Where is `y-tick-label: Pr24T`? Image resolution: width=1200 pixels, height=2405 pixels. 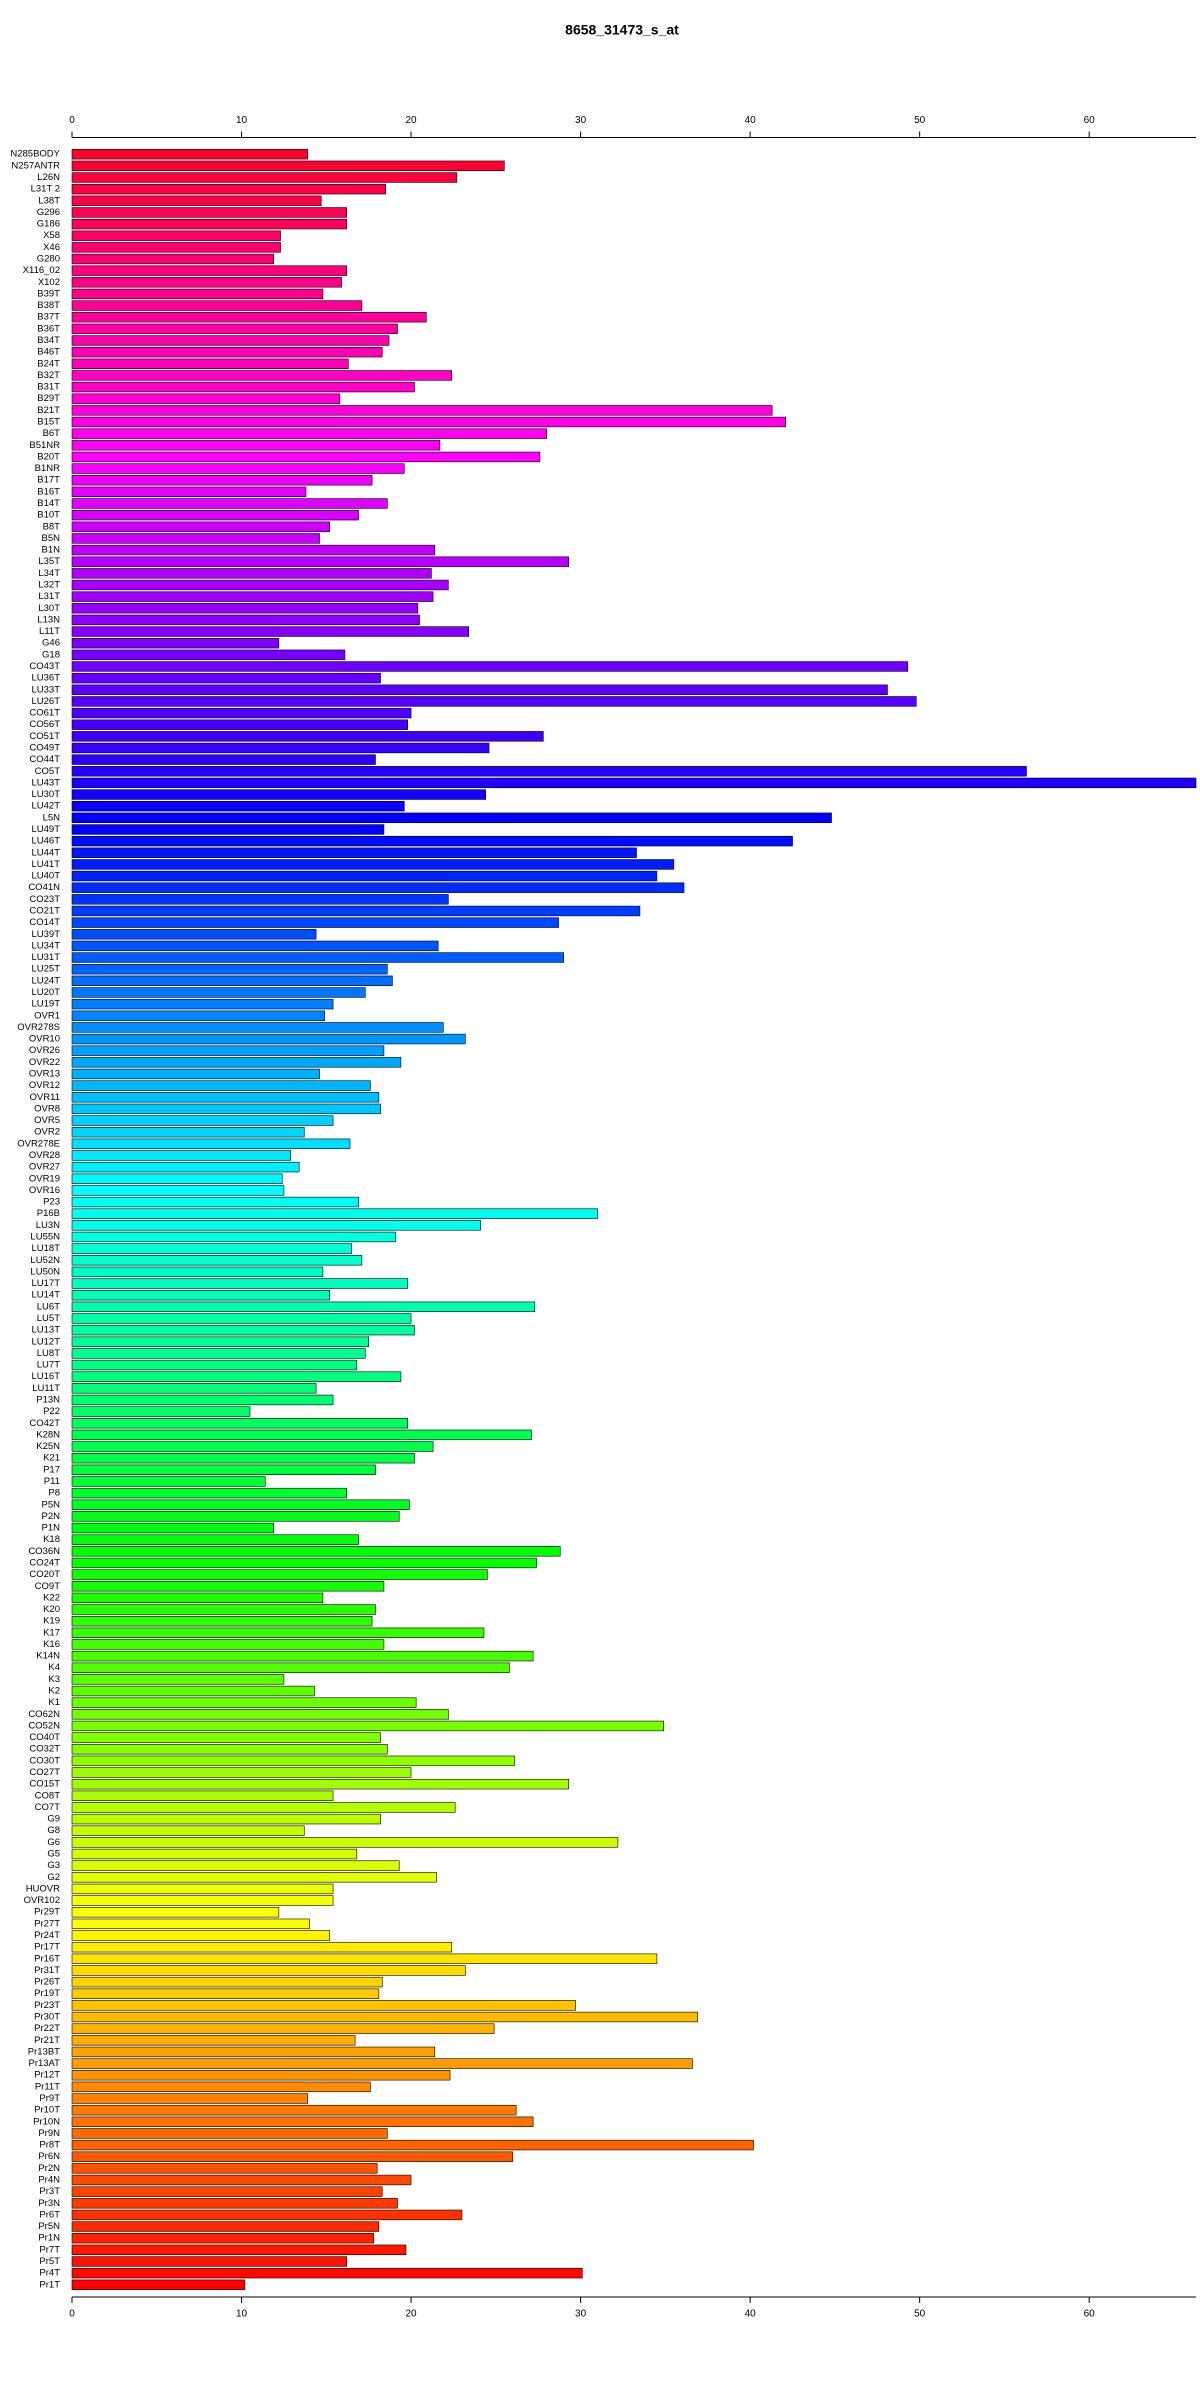
y-tick-label: Pr24T is located at coordinates (47, 1935).